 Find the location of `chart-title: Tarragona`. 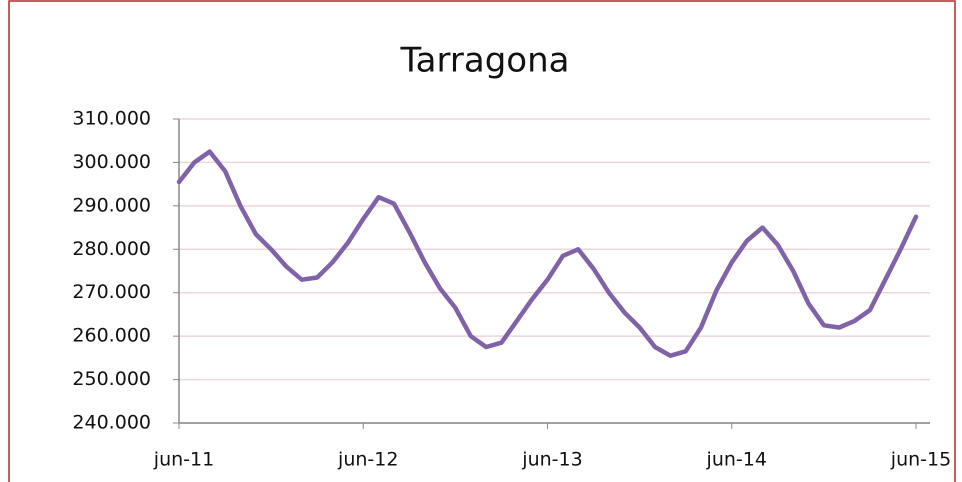

chart-title: Tarragona is located at coordinates (485, 61).